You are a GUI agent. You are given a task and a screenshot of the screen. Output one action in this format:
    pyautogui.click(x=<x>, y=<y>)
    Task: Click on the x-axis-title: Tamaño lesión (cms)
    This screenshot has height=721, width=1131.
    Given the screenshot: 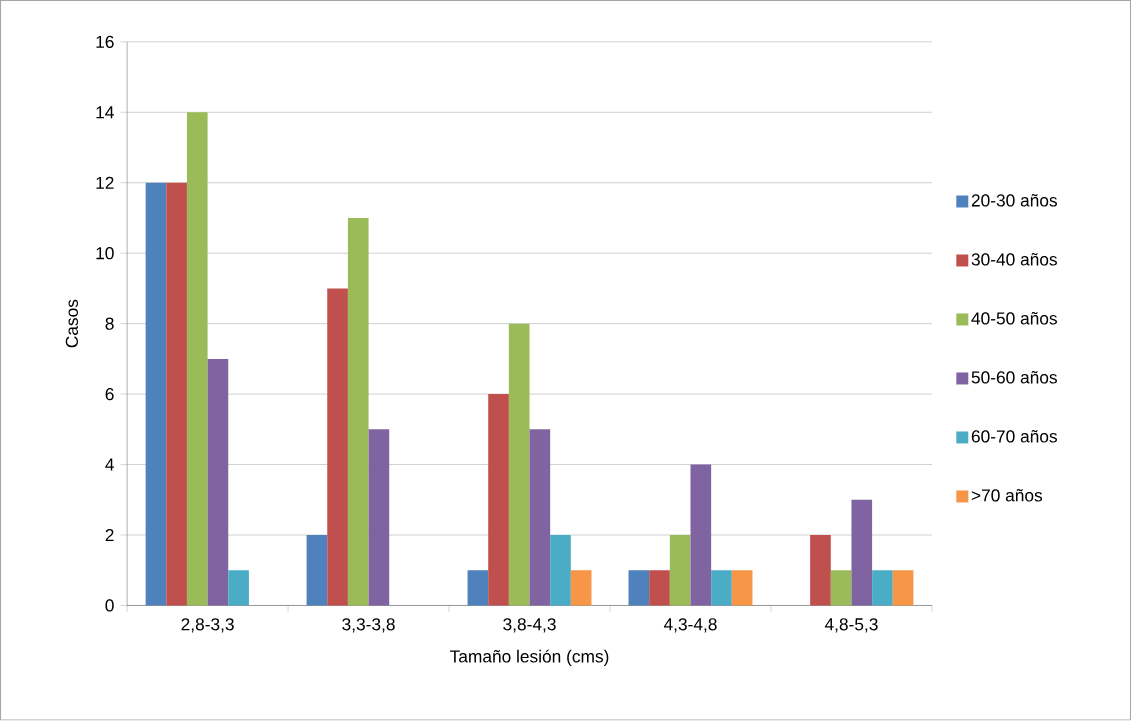 What is the action you would take?
    pyautogui.click(x=529, y=658)
    